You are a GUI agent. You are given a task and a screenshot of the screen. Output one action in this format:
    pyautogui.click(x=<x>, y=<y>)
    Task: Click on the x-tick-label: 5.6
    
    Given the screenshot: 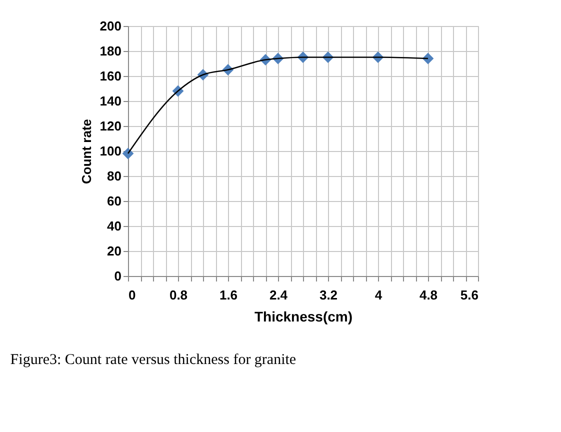 What is the action you would take?
    pyautogui.click(x=469, y=295)
    